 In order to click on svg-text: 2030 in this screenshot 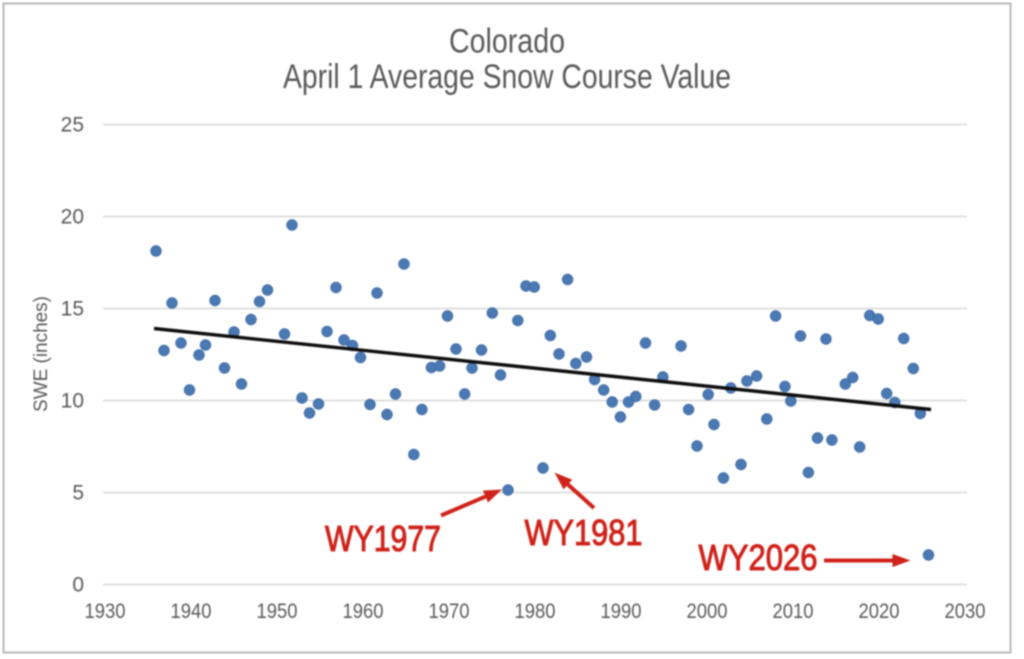, I will do `click(965, 611)`.